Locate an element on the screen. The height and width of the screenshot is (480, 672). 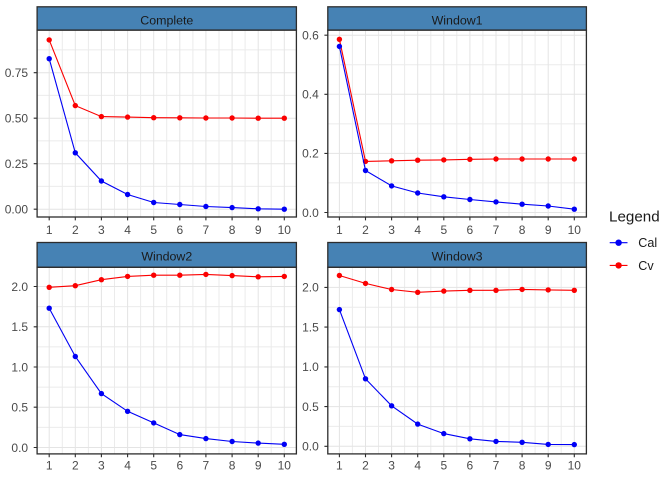
svg-text: Cal is located at coordinates (647, 243).